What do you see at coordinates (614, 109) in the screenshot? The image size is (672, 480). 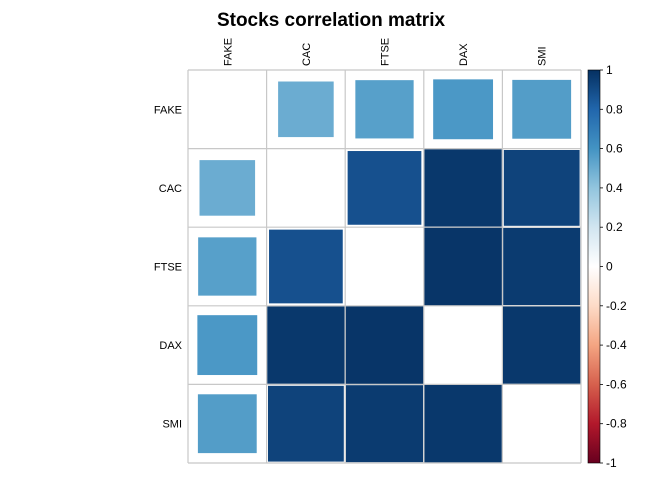 I see `colorbar-tick-label: 0.8` at bounding box center [614, 109].